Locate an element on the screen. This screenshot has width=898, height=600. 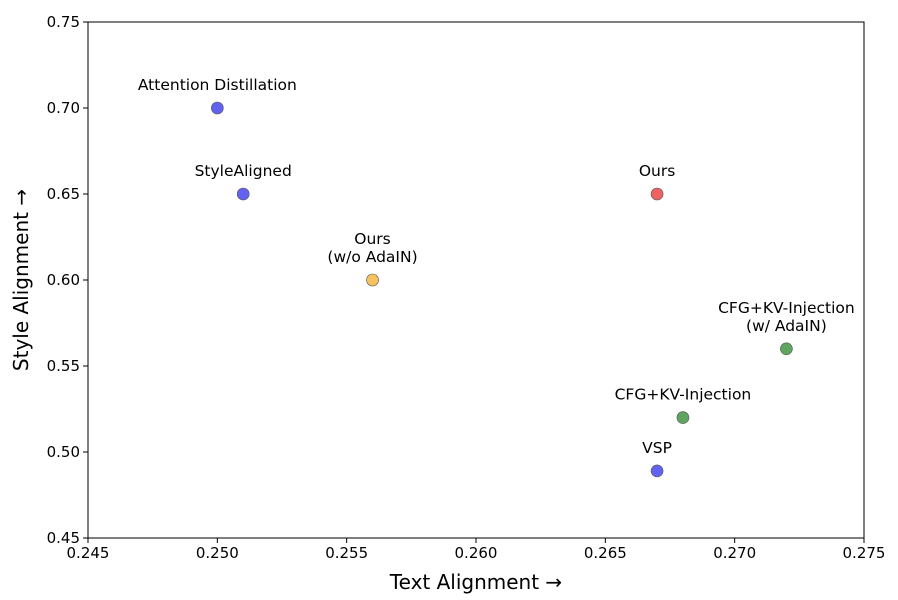
point-label: StyleAligned is located at coordinates (243, 171).